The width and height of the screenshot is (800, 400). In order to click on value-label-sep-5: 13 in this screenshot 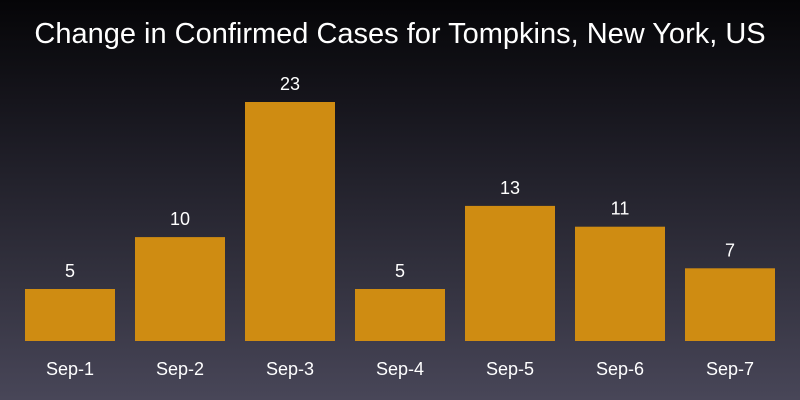, I will do `click(510, 188)`.